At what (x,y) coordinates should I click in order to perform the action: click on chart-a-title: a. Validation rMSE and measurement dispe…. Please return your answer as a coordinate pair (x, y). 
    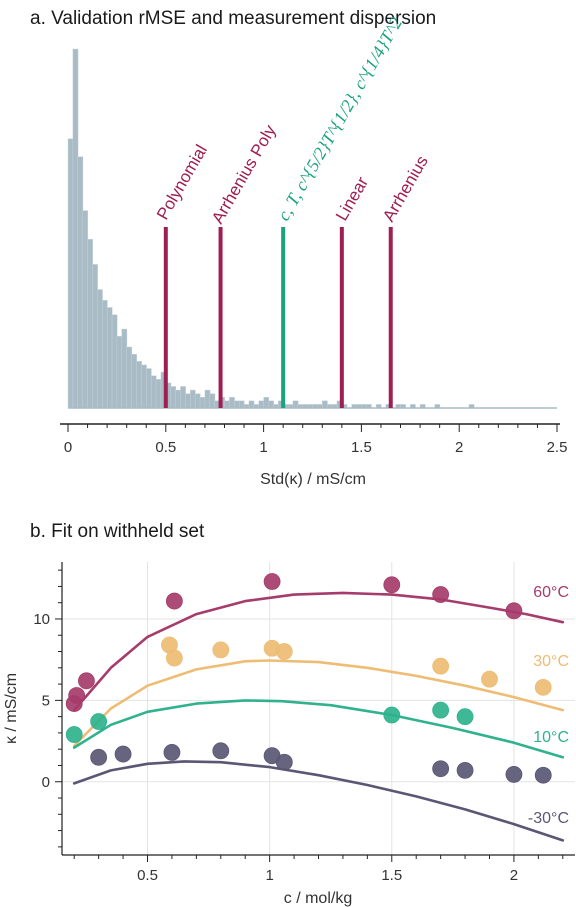
    Looking at the image, I should click on (233, 18).